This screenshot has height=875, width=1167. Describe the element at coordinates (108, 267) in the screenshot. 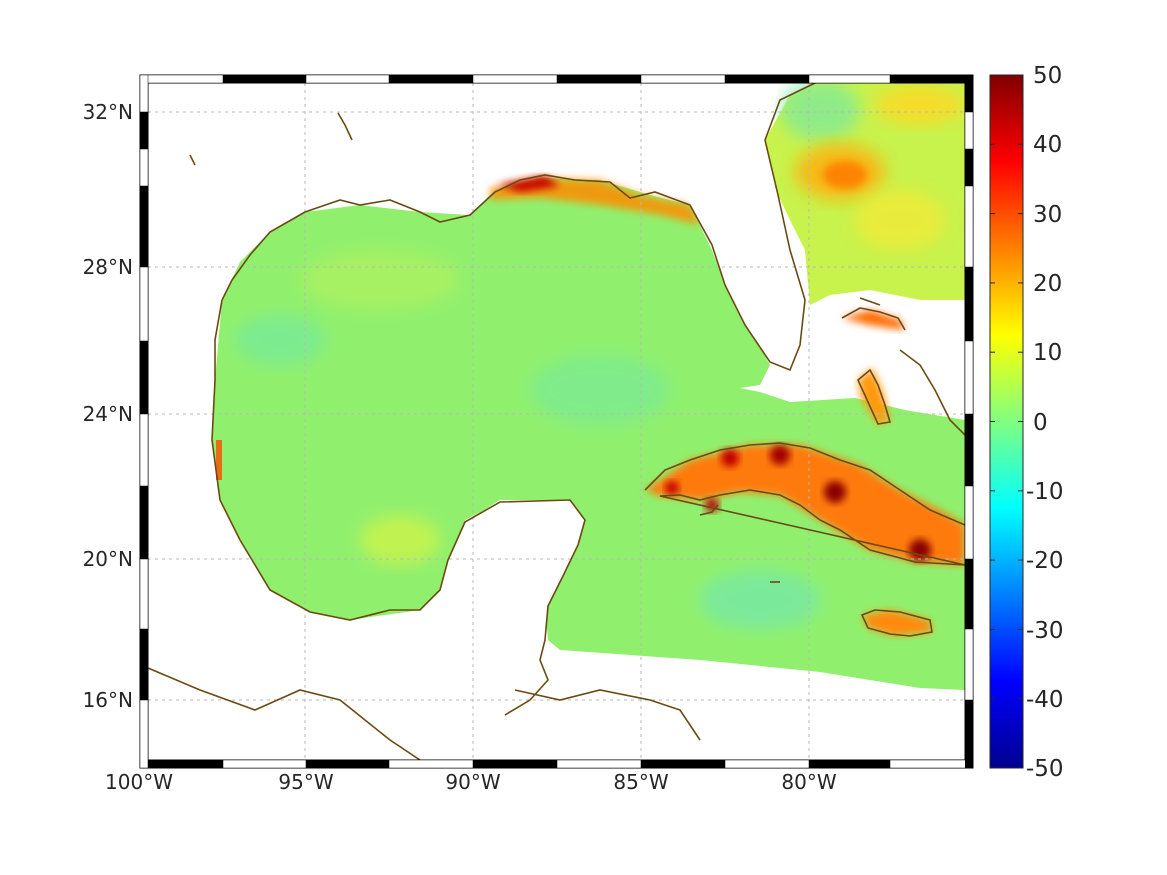

I see `lat-label: 28°N` at that location.